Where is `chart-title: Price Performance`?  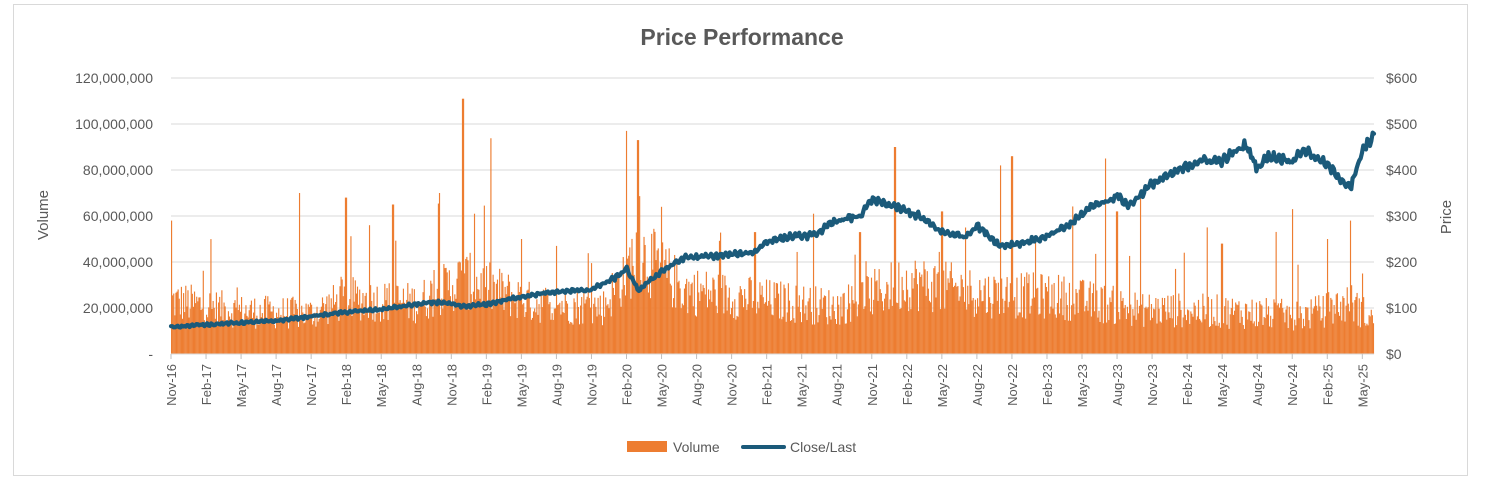
chart-title: Price Performance is located at coordinates (741, 37).